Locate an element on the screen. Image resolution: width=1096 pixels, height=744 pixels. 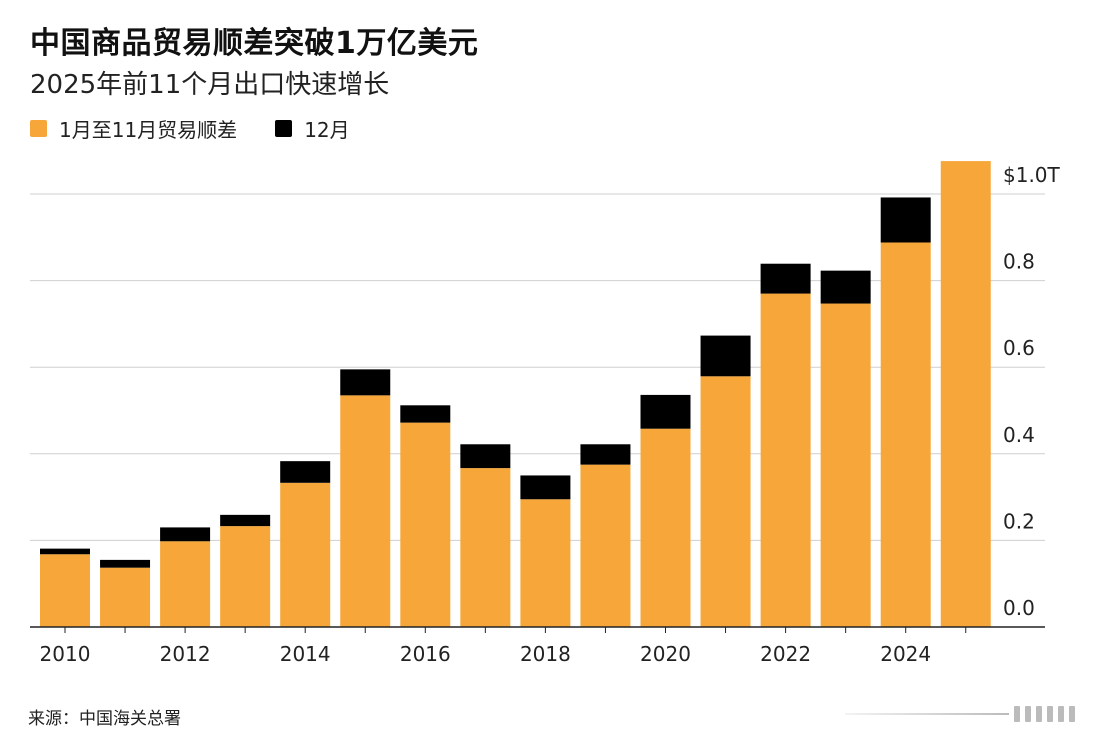
bar-december-2022 is located at coordinates (785, 278).